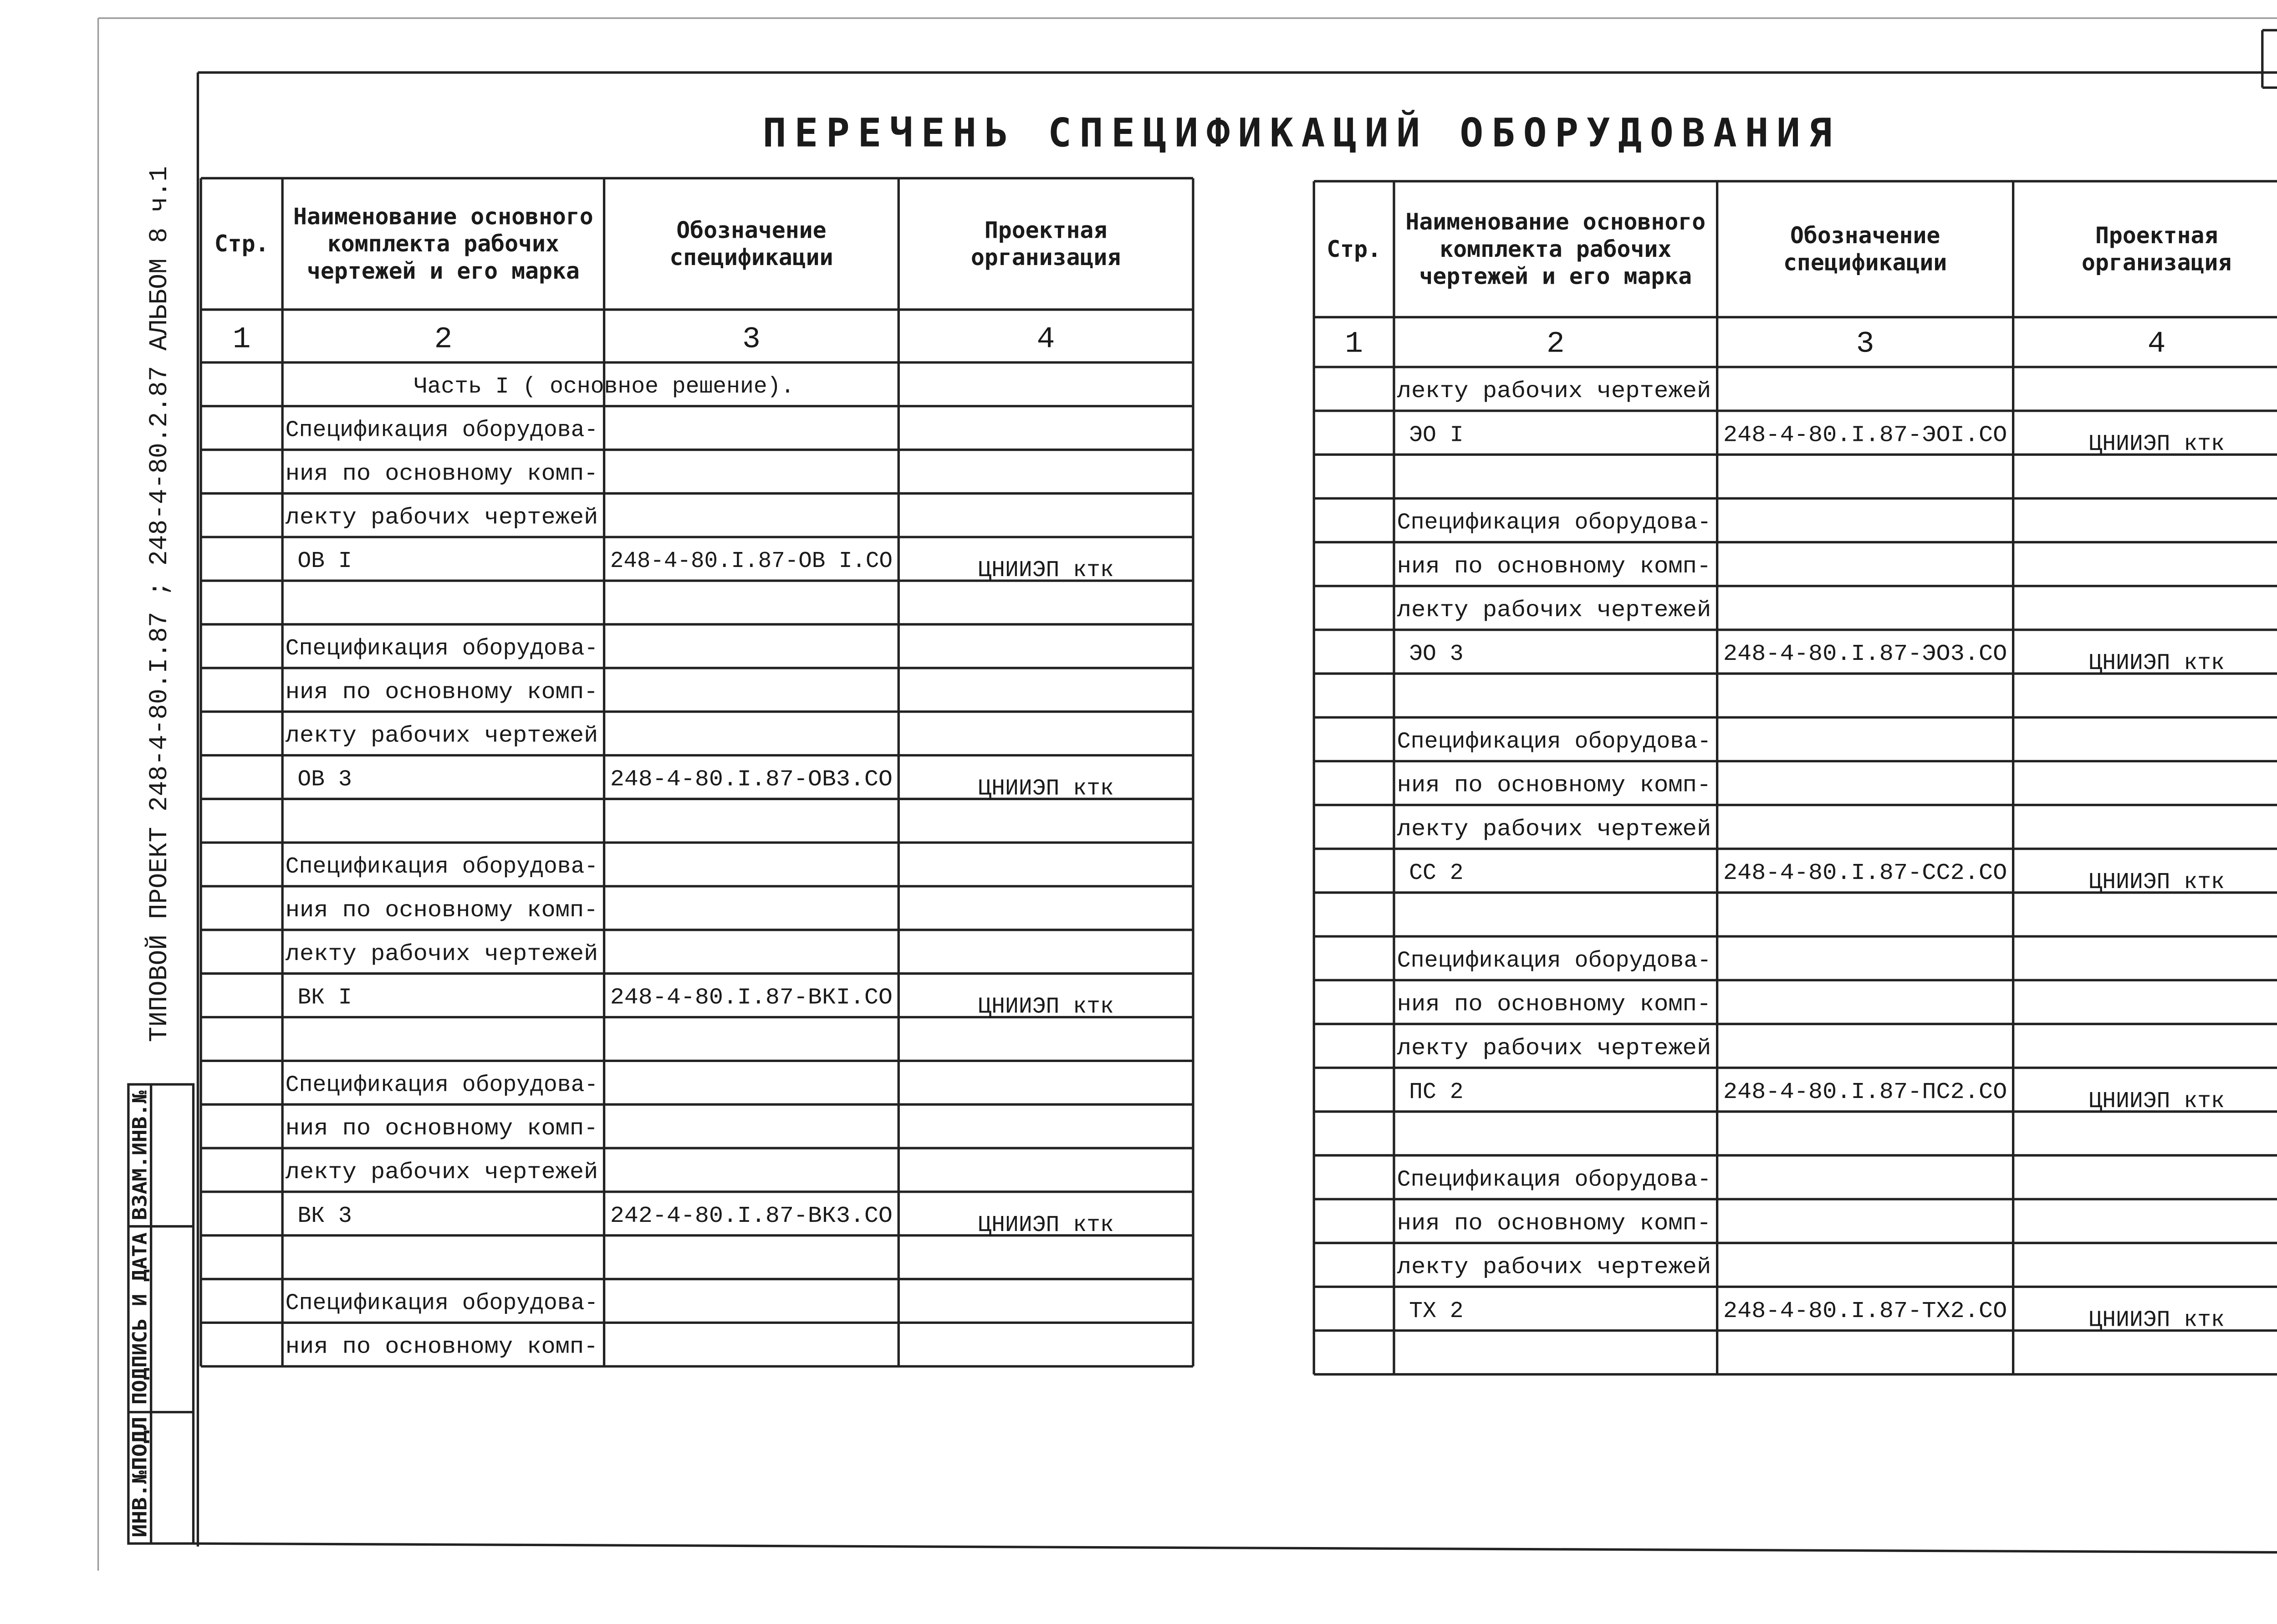 This screenshot has width=2277, height=1624. What do you see at coordinates (751, 561) in the screenshot?
I see `row-designation: 248-4-80.I.87-ОВ I.СО` at bounding box center [751, 561].